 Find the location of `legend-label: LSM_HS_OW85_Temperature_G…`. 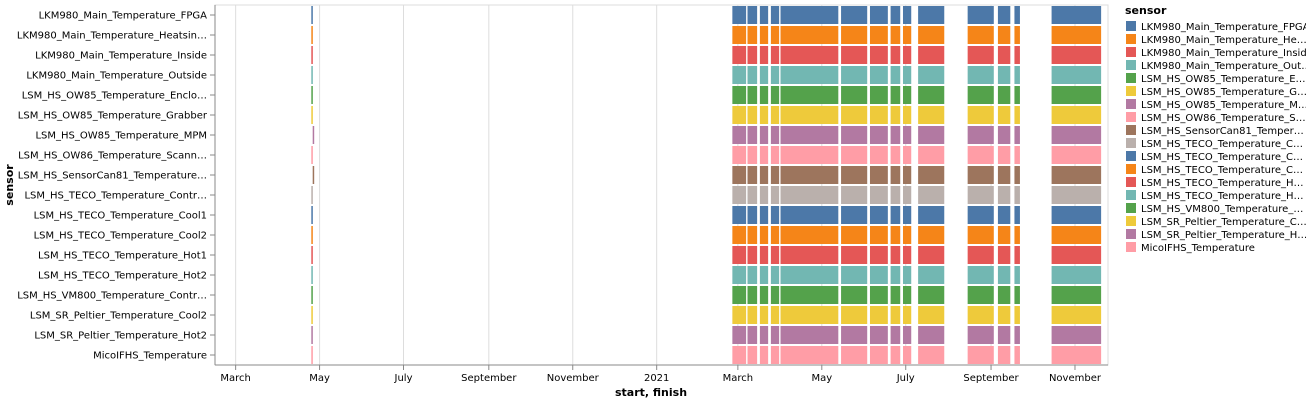

legend-label: LSM_HS_OW85_Temperature_G… is located at coordinates (1223, 92).